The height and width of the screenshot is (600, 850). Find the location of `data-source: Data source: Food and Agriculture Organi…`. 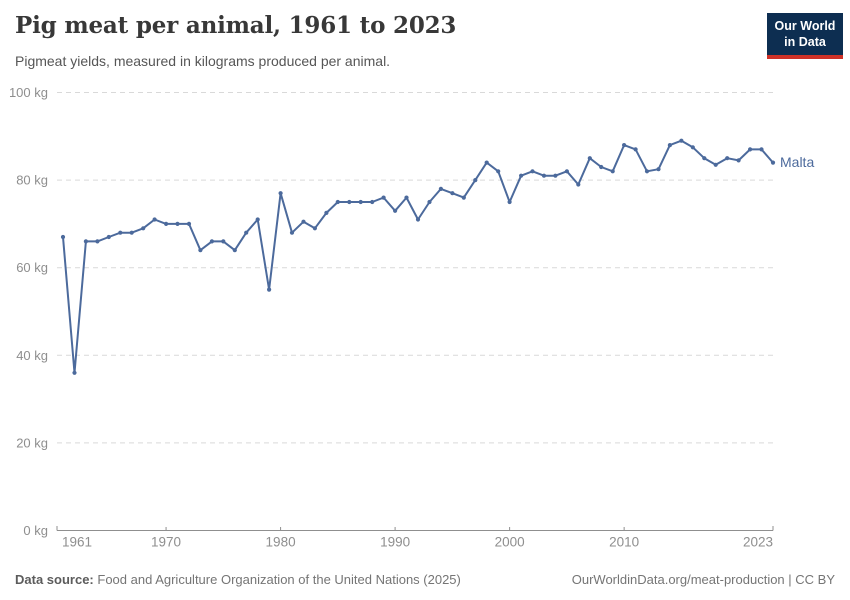

data-source: Data source: Food and Agriculture Organi… is located at coordinates (238, 579).